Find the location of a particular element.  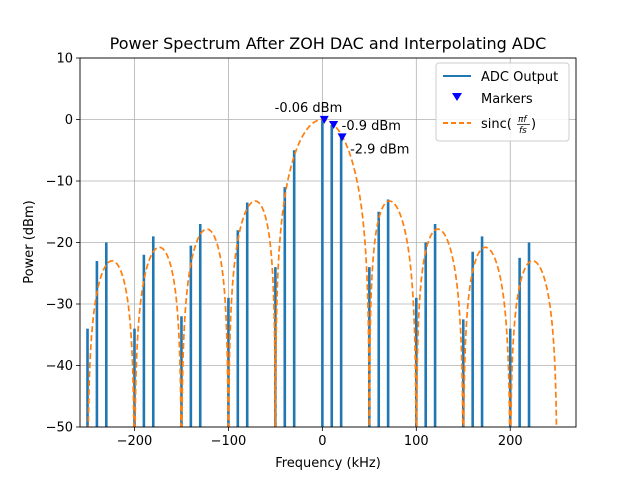

x-axis-ticks: −200 −100 0 100 200 is located at coordinates (320, 438).